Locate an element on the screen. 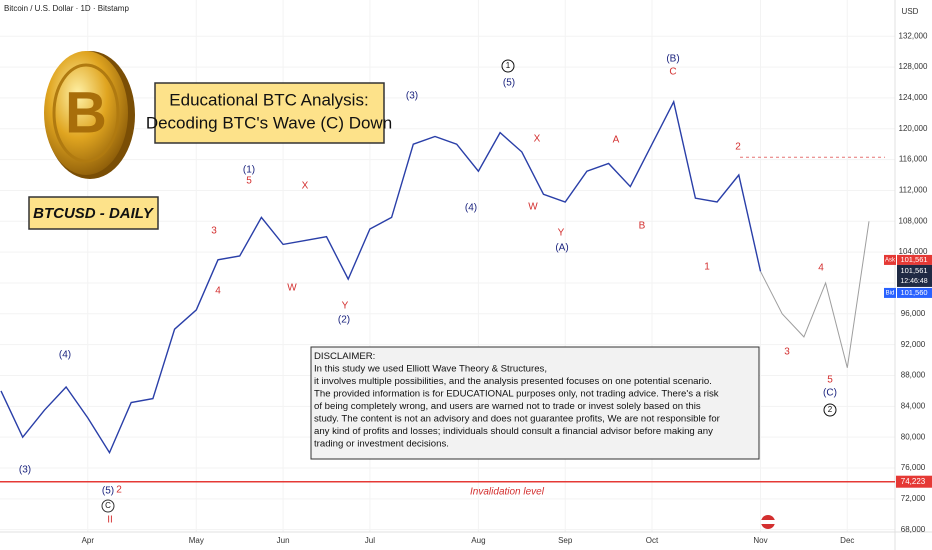 The height and width of the screenshot is (550, 932). symbol-label: BTCUSD - DAILY is located at coordinates (94, 213).